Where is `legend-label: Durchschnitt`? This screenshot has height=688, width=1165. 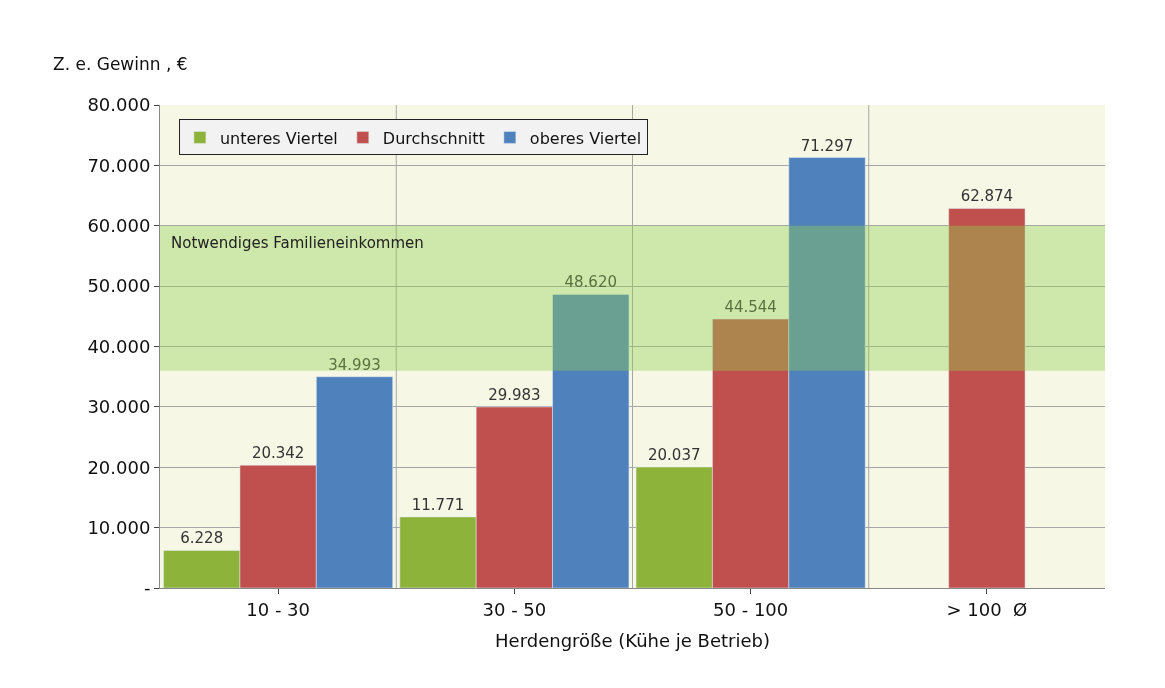
legend-label: Durchschnitt is located at coordinates (433, 138).